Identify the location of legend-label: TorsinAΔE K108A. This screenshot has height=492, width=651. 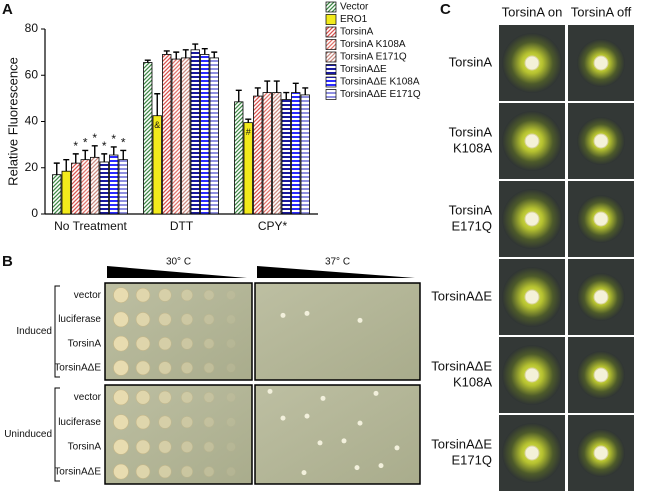
(380, 82).